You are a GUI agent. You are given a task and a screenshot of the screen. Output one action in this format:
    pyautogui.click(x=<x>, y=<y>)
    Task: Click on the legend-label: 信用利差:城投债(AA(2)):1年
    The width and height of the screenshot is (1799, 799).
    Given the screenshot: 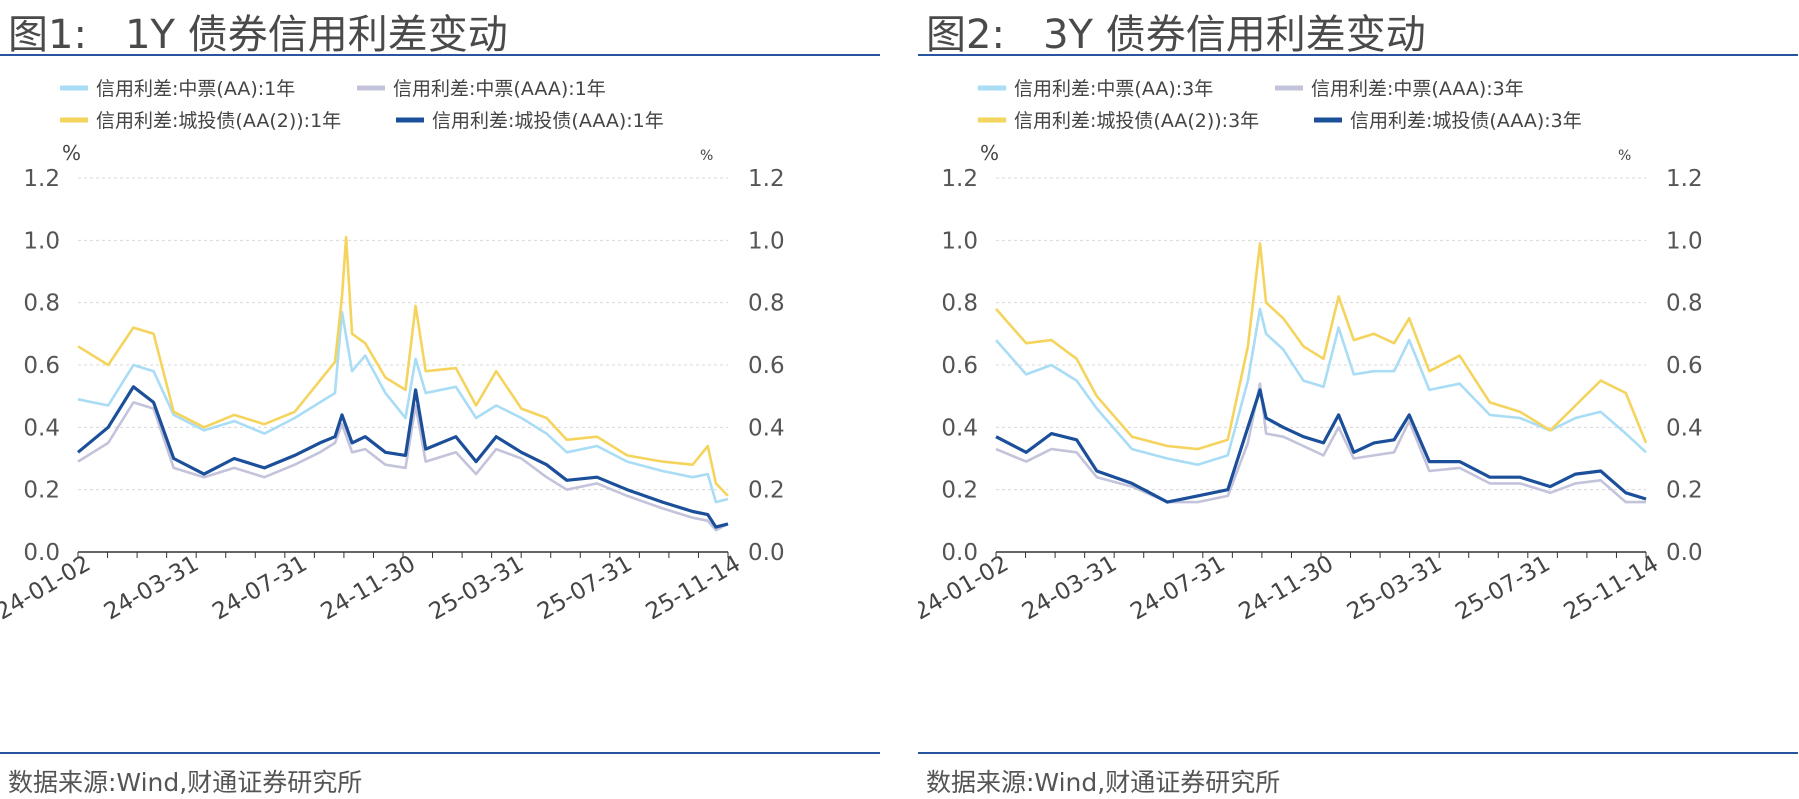 What is the action you would take?
    pyautogui.click(x=218, y=121)
    